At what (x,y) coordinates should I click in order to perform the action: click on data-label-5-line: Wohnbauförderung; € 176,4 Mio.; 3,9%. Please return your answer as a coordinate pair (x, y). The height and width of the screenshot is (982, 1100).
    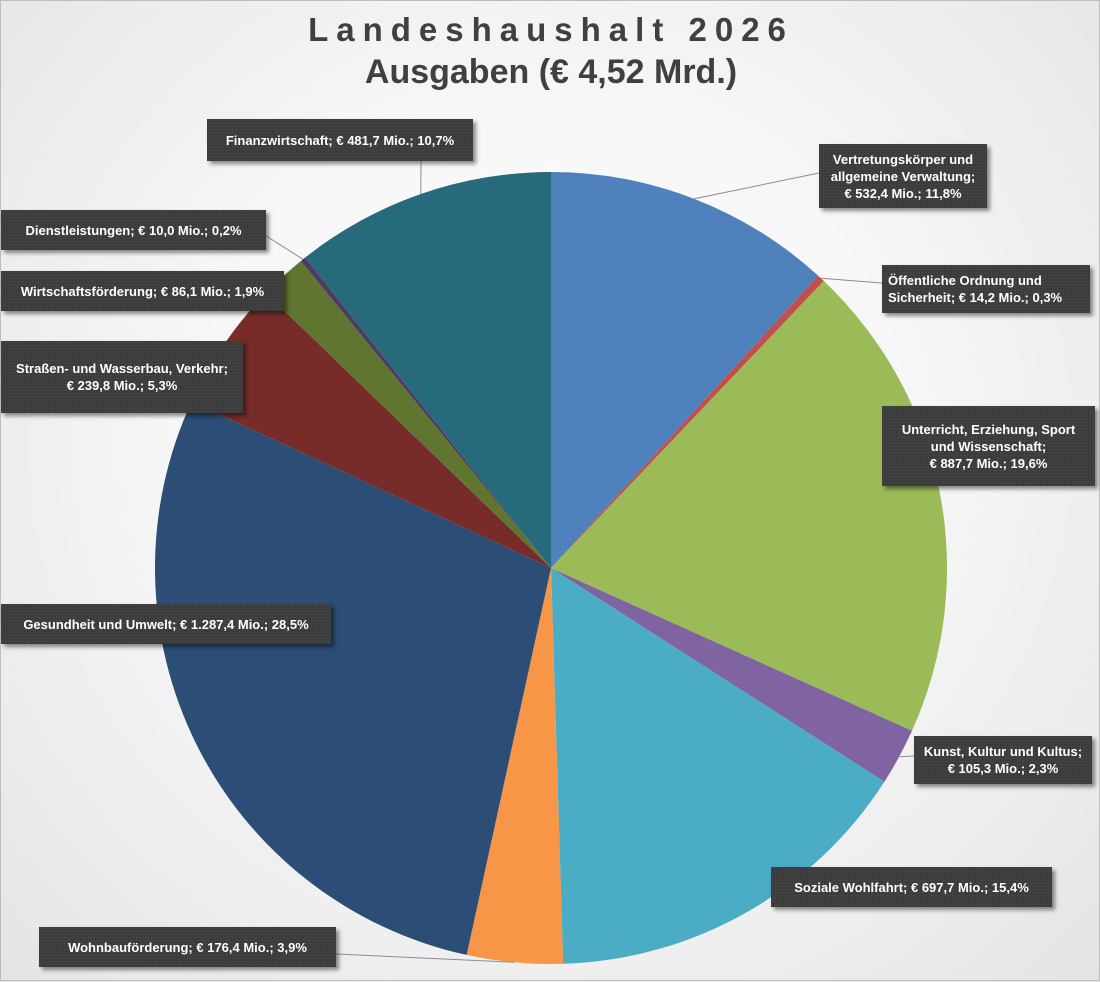
    Looking at the image, I should click on (187, 947).